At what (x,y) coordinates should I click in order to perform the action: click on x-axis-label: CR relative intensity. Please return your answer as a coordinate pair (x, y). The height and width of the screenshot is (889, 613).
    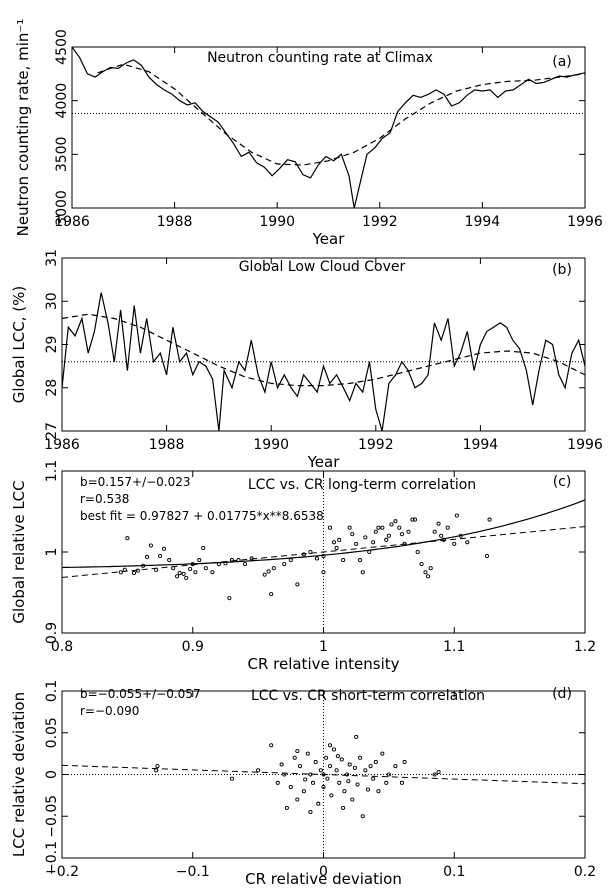
    Looking at the image, I should click on (323, 664).